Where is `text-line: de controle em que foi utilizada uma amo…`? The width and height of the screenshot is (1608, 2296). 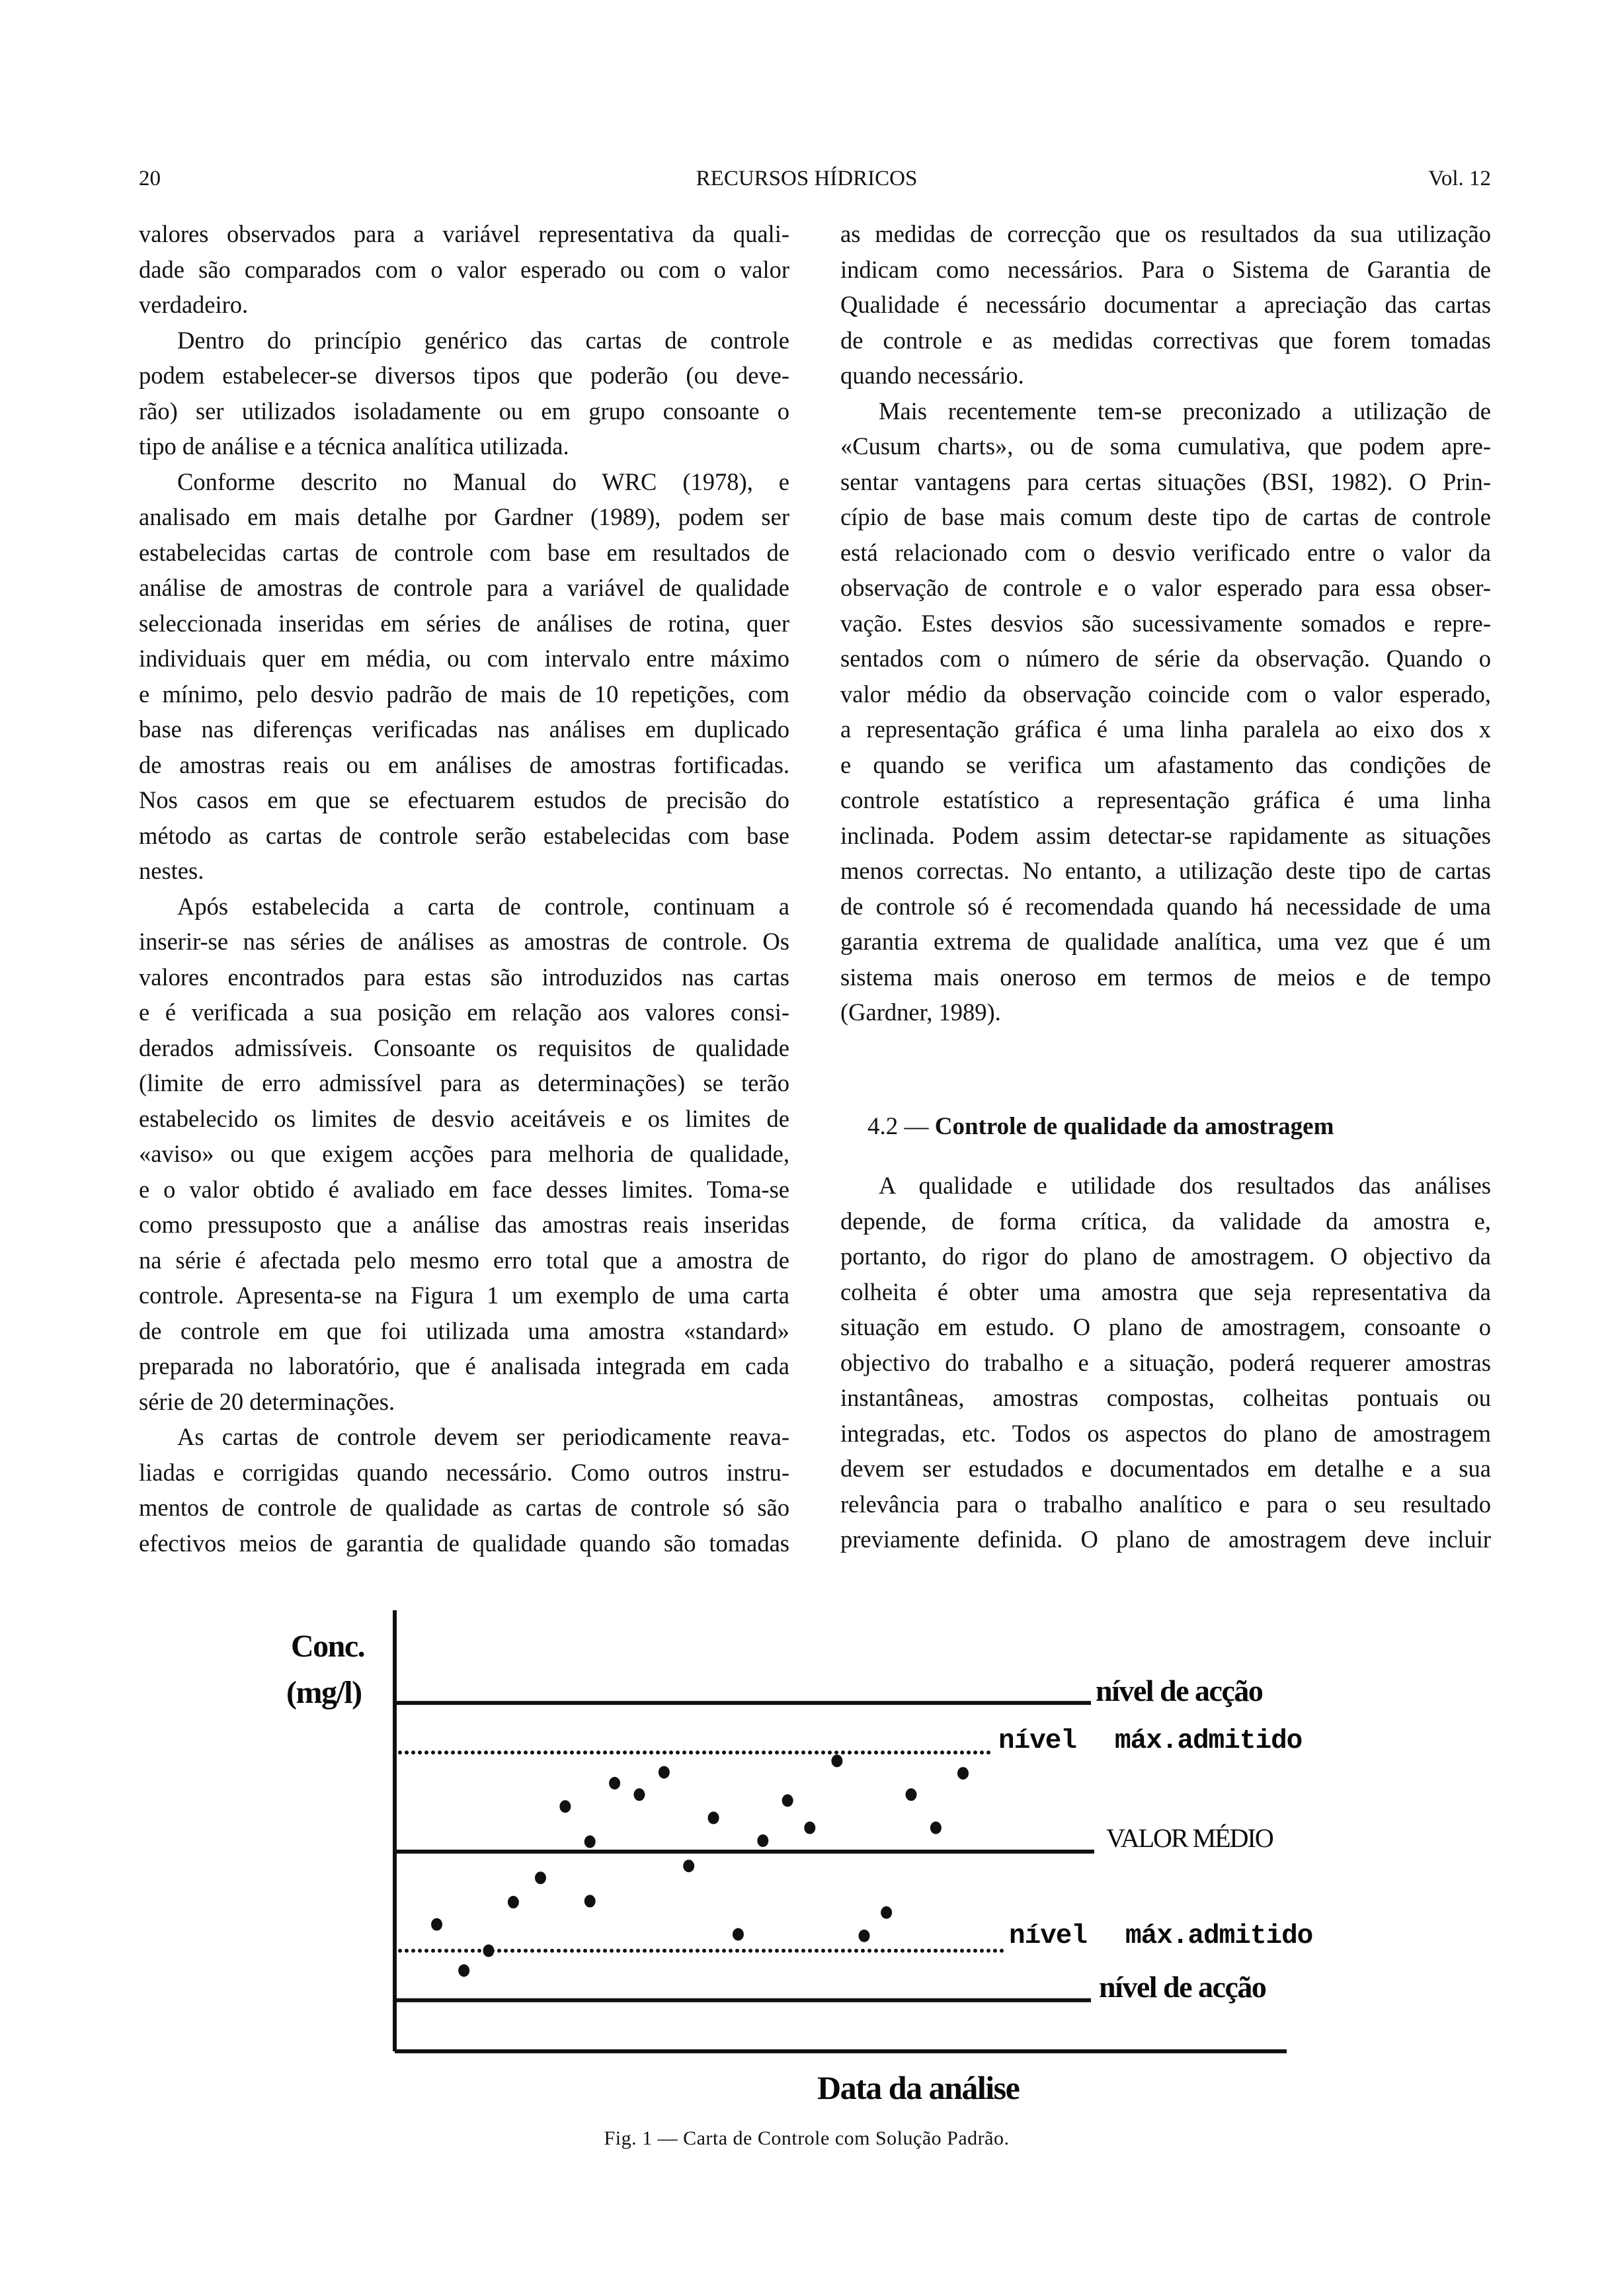
text-line: de controle em que foi utilizada uma amo… is located at coordinates (464, 1330).